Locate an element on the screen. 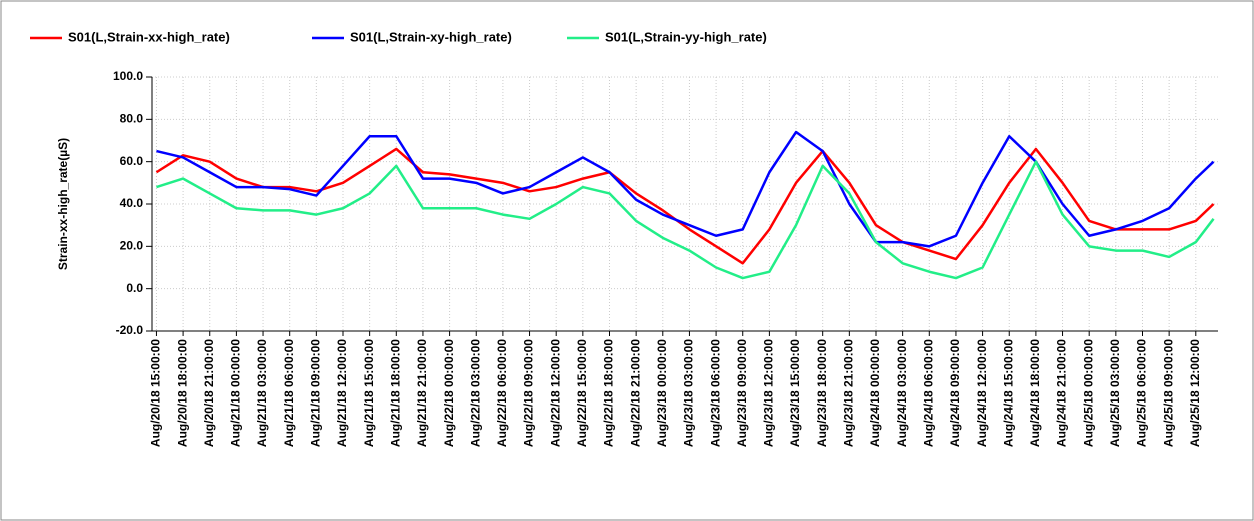 The height and width of the screenshot is (521, 1254). legend-text: S01(L,Strain-xx-high_rate) is located at coordinates (149, 36).